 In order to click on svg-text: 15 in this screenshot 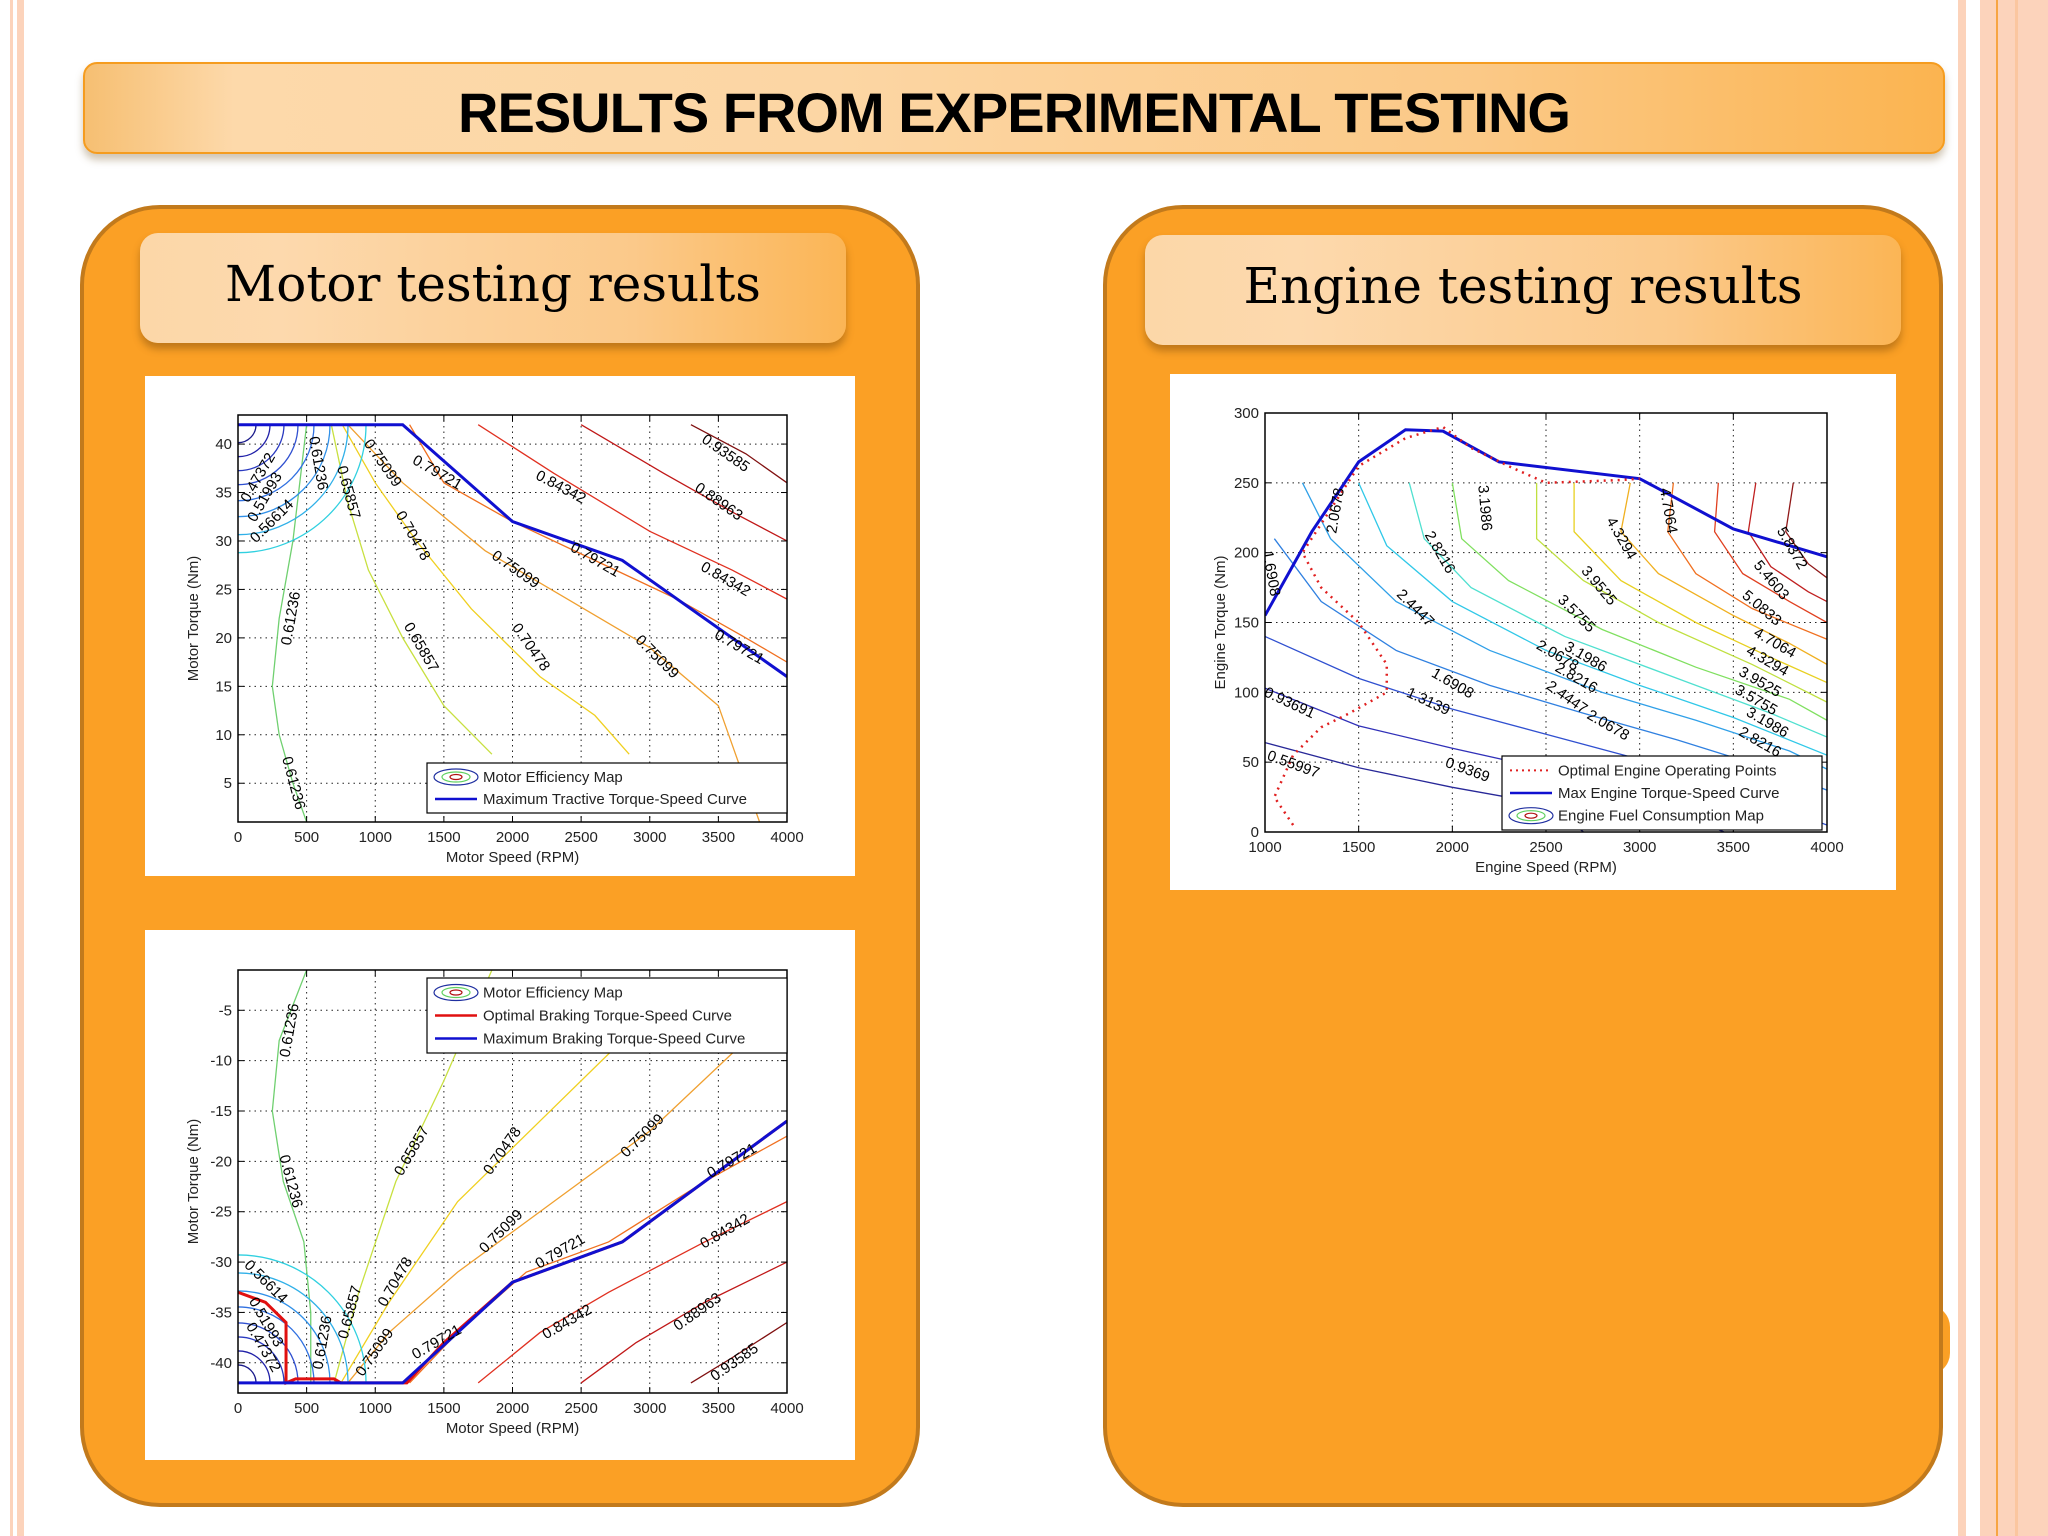, I will do `click(223, 686)`.